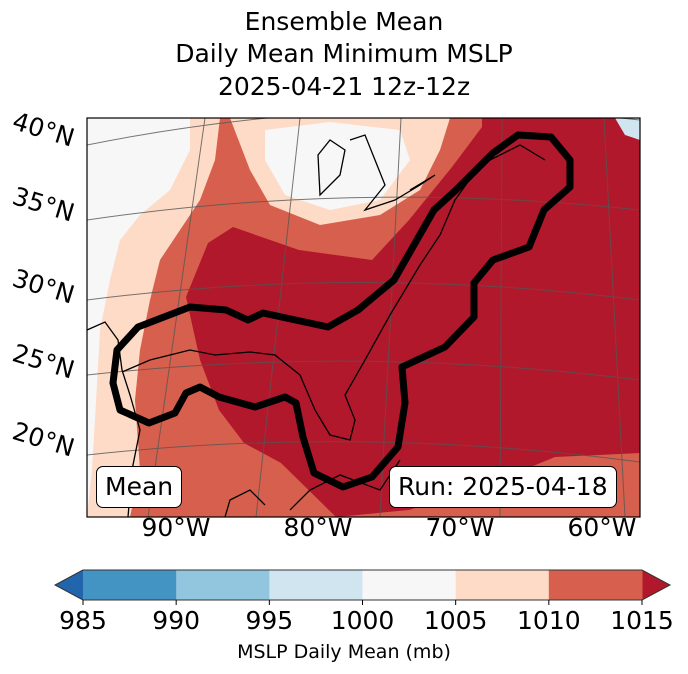 This screenshot has width=688, height=674. What do you see at coordinates (139, 487) in the screenshot?
I see `mean-label-box: Mean` at bounding box center [139, 487].